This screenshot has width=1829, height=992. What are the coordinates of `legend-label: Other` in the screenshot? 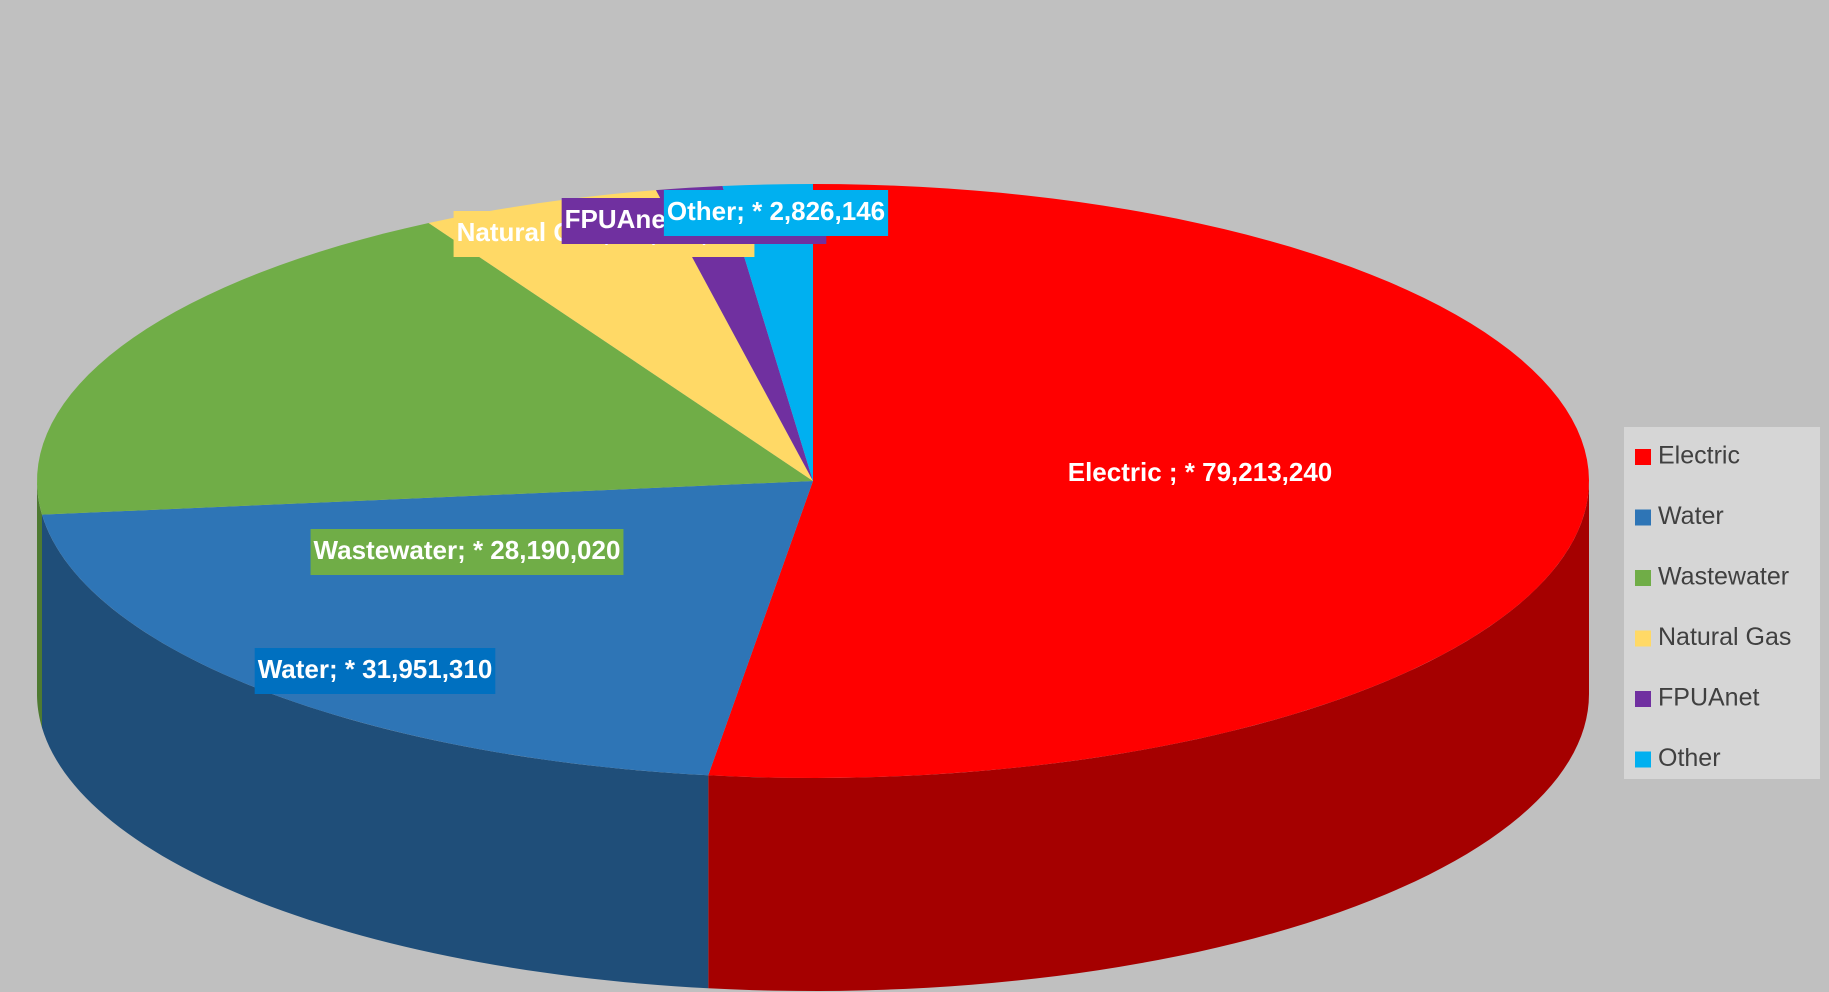 It's located at (1689, 758).